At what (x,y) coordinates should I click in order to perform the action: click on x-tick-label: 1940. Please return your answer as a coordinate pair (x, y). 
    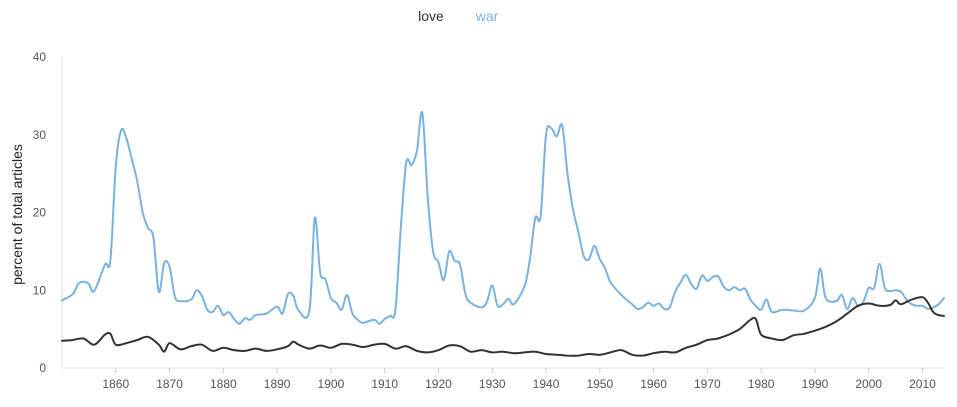
    Looking at the image, I should click on (546, 384).